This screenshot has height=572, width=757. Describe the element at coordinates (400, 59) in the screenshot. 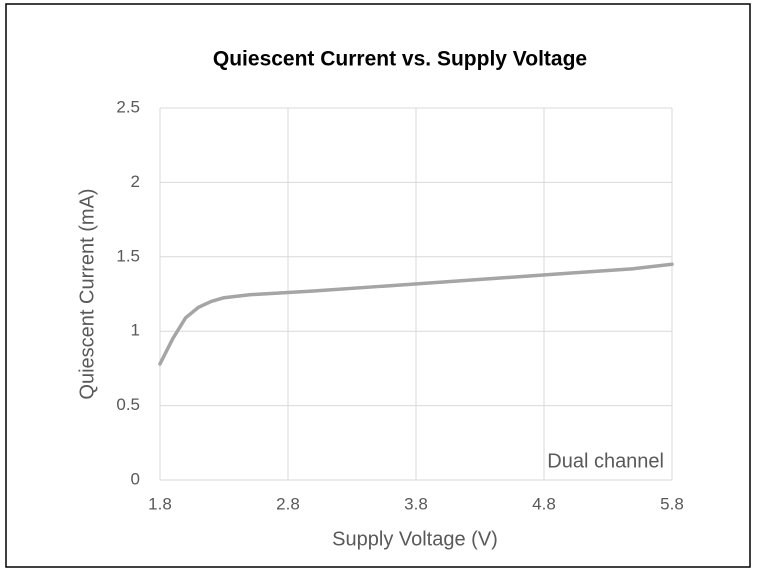

I see `chart-title: Quiescent Current vs. Supply Voltage` at that location.